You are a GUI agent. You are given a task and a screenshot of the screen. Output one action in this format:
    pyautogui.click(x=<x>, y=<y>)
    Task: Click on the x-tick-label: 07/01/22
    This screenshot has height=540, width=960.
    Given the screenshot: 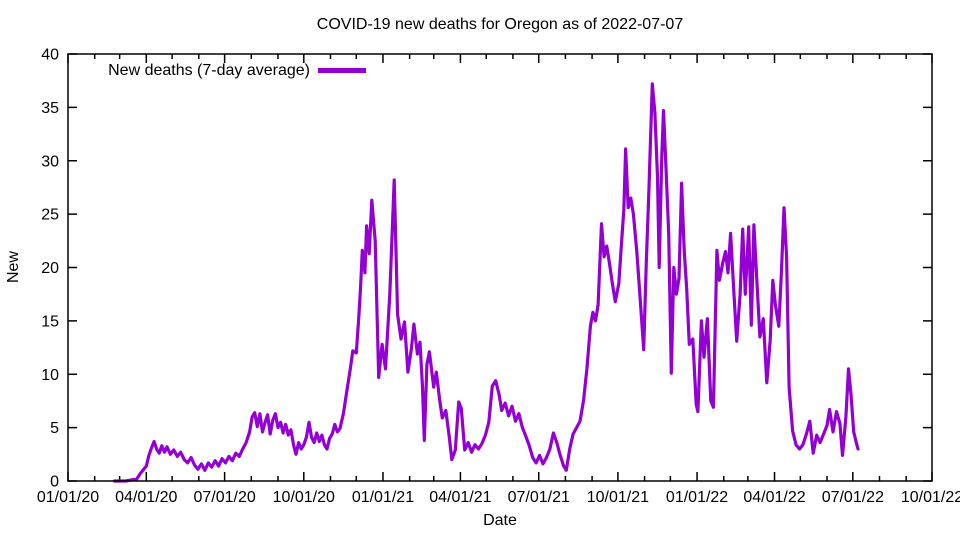 What is the action you would take?
    pyautogui.click(x=853, y=497)
    